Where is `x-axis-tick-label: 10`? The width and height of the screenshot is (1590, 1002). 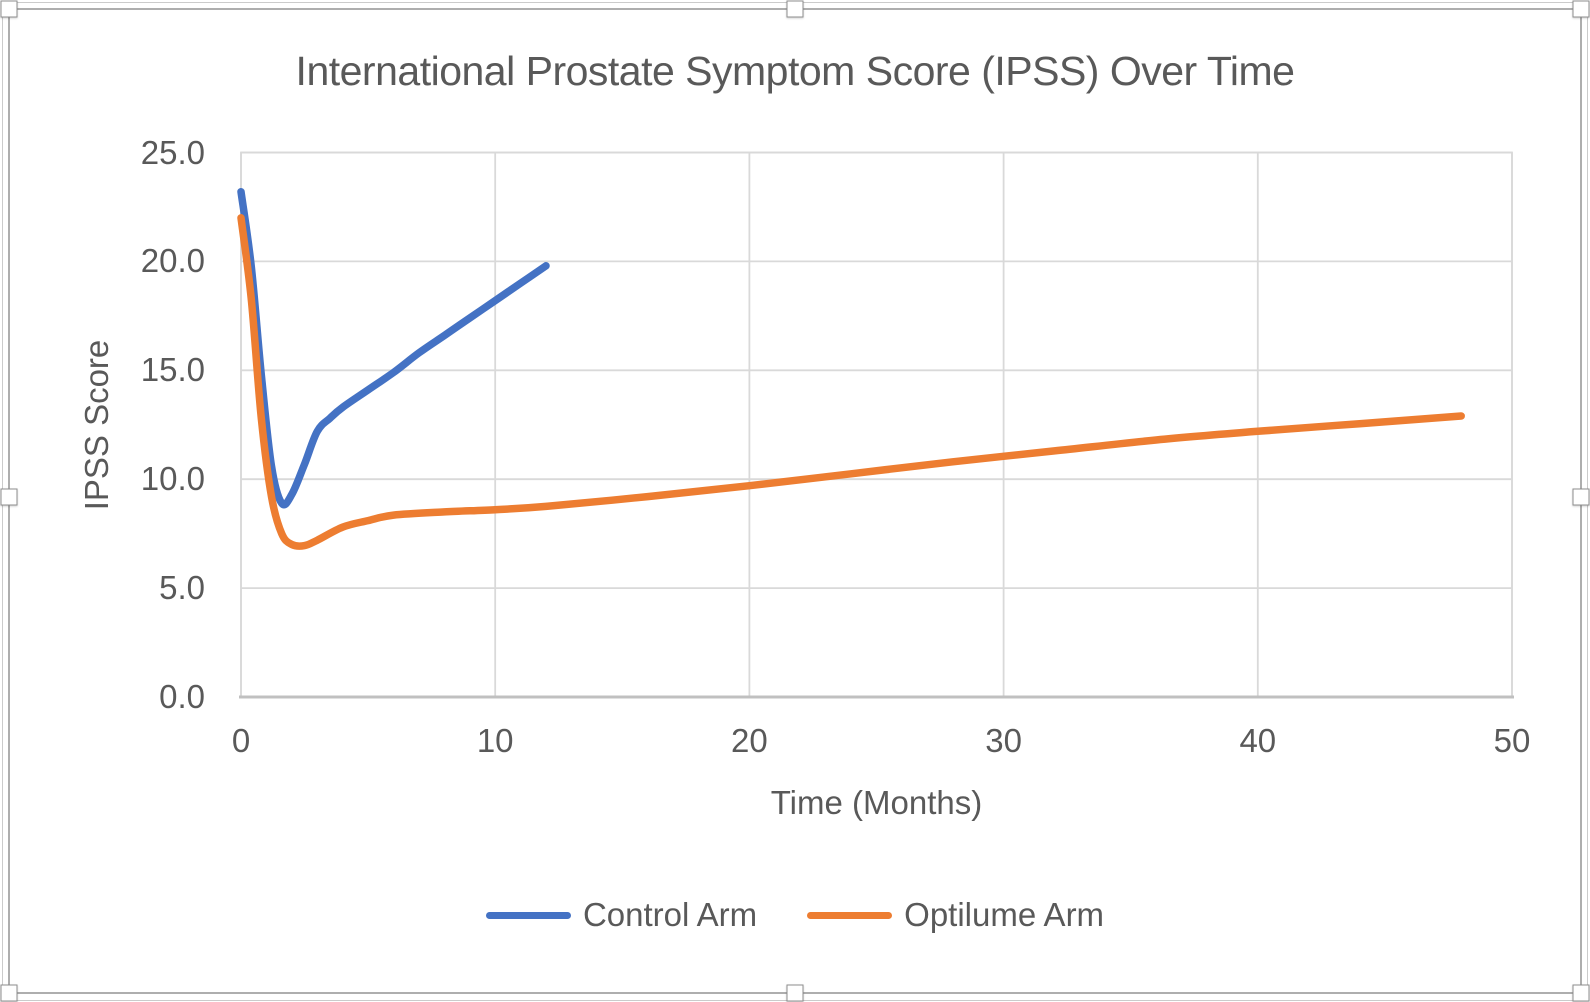 x-axis-tick-label: 10 is located at coordinates (495, 740).